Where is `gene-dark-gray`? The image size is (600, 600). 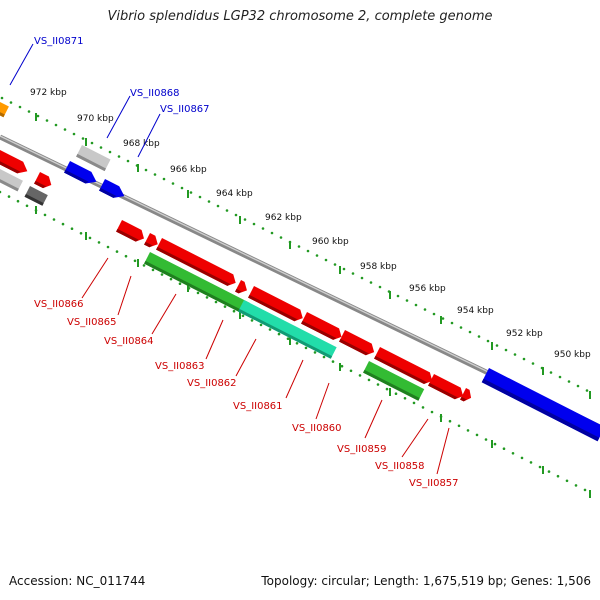 gene-dark-gray is located at coordinates (36, 196).